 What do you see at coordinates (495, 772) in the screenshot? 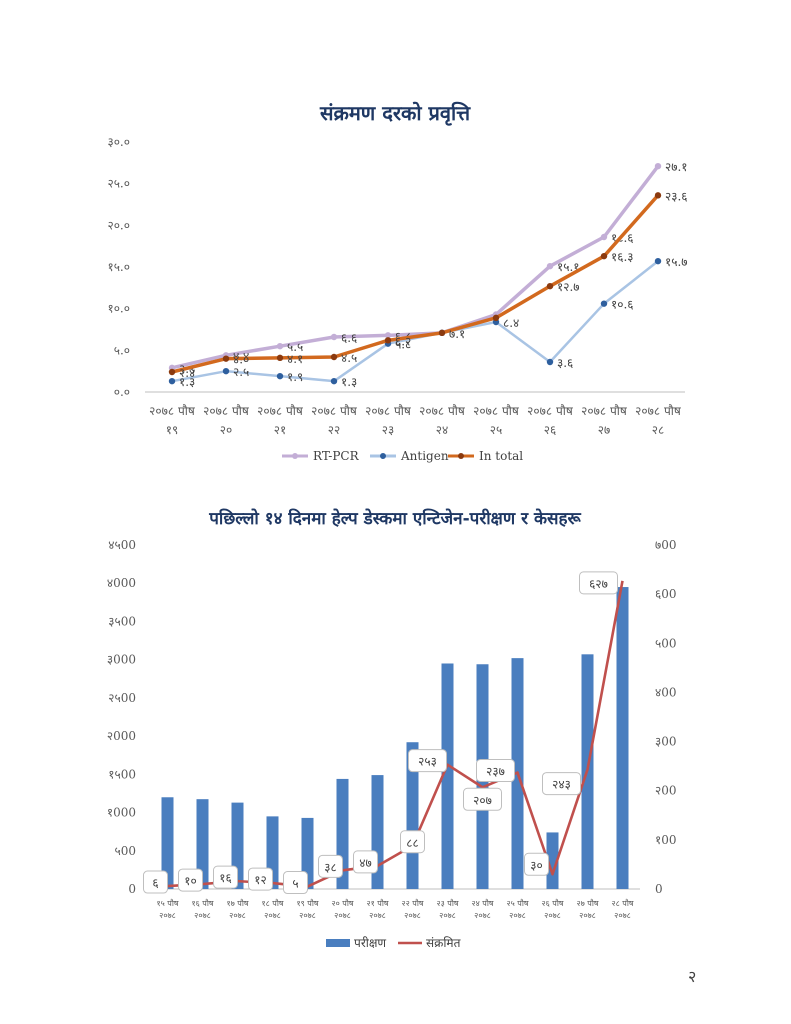
I see `data-label-sankramit: २३७` at bounding box center [495, 772].